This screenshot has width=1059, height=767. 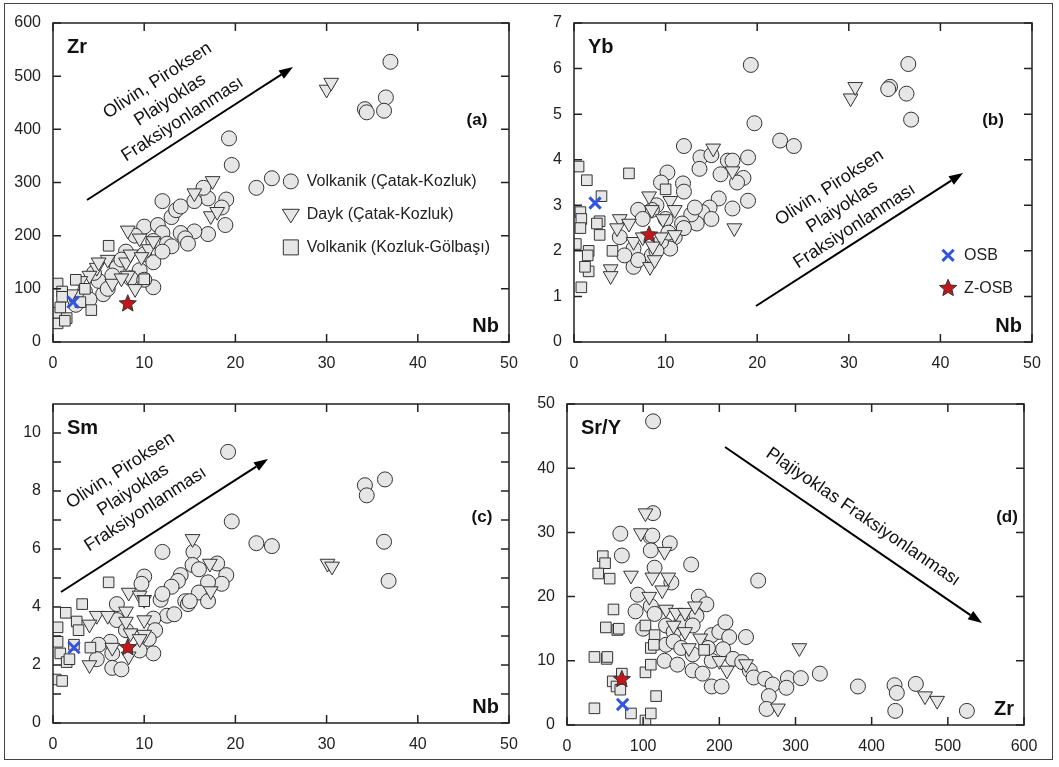 I want to click on y-tick-label: 50, so click(x=546, y=403).